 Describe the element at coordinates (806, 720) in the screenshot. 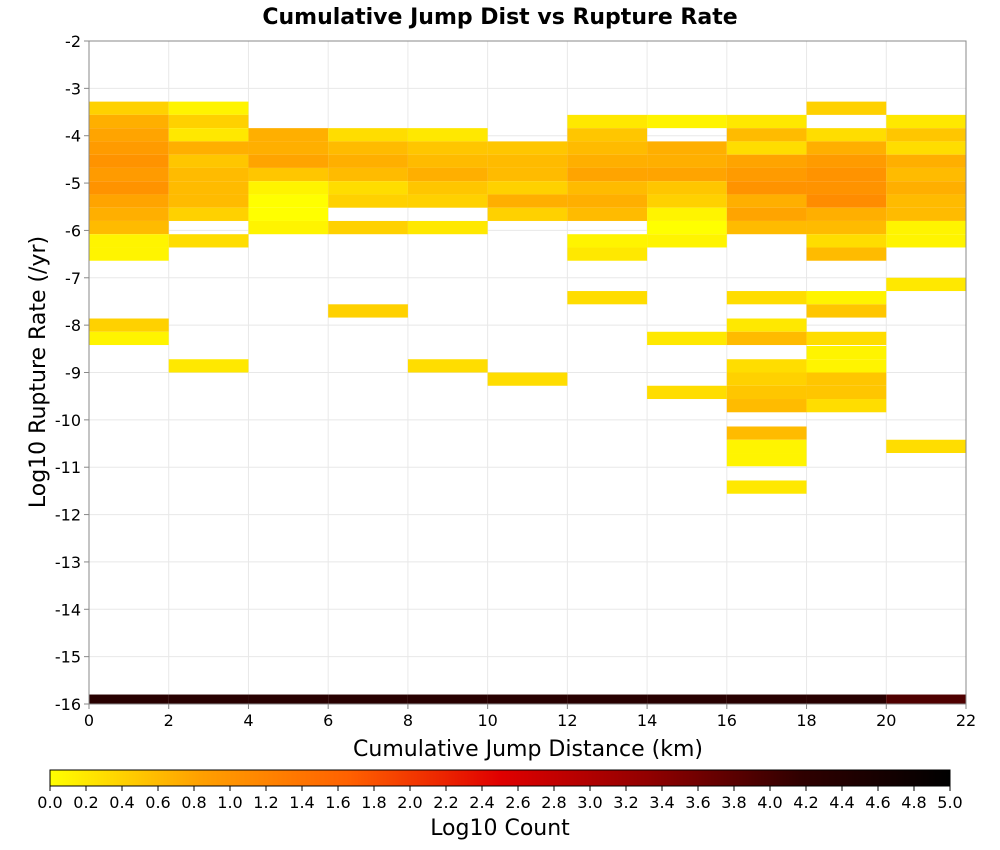

I see `x-tick-label: 18` at that location.